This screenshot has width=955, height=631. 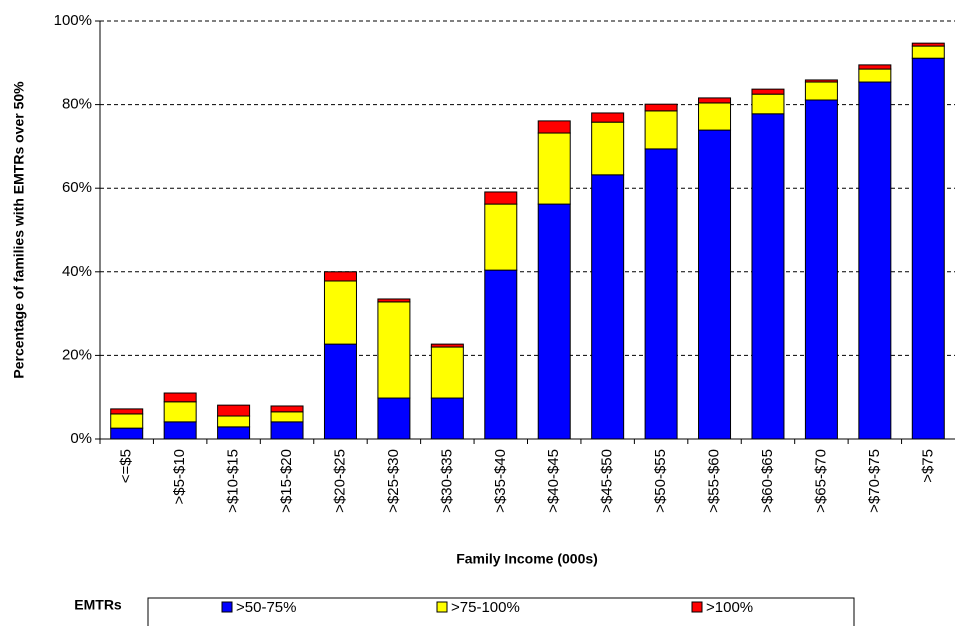 I want to click on y-tick-label: 100%, so click(x=73, y=20).